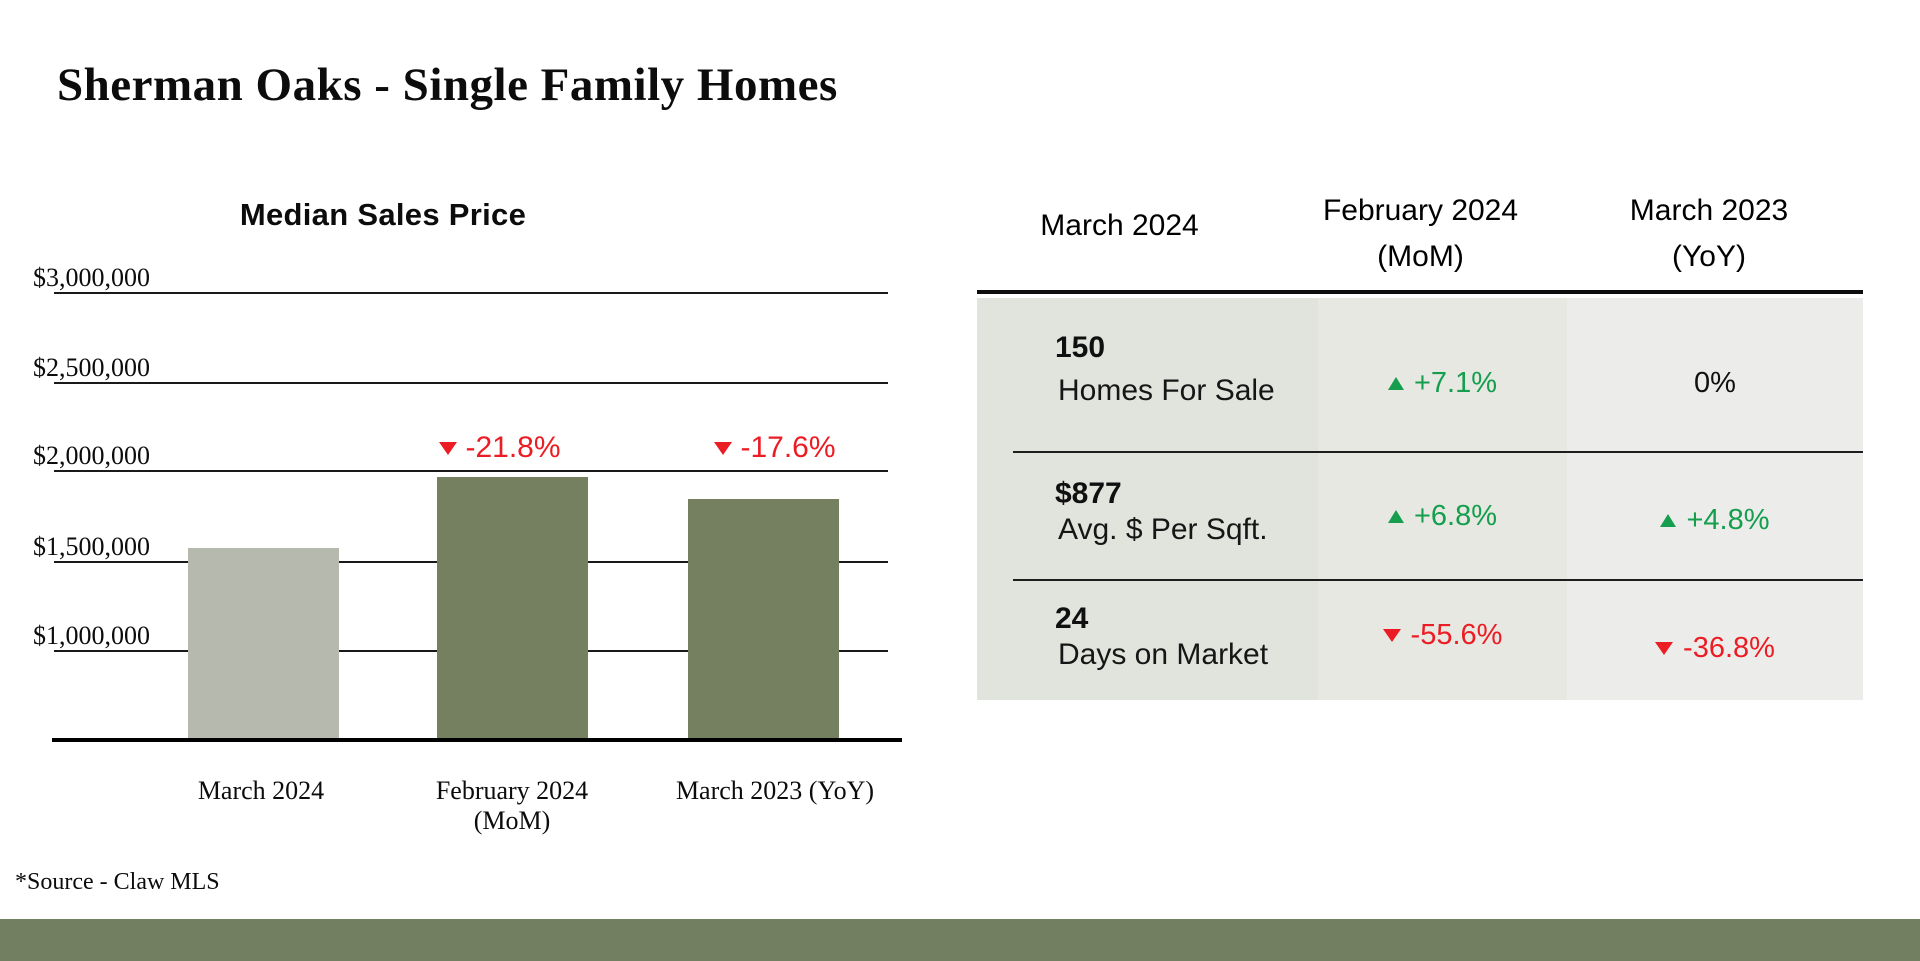 This screenshot has width=1920, height=961. Describe the element at coordinates (1080, 347) in the screenshot. I see `metric-value: 150` at that location.